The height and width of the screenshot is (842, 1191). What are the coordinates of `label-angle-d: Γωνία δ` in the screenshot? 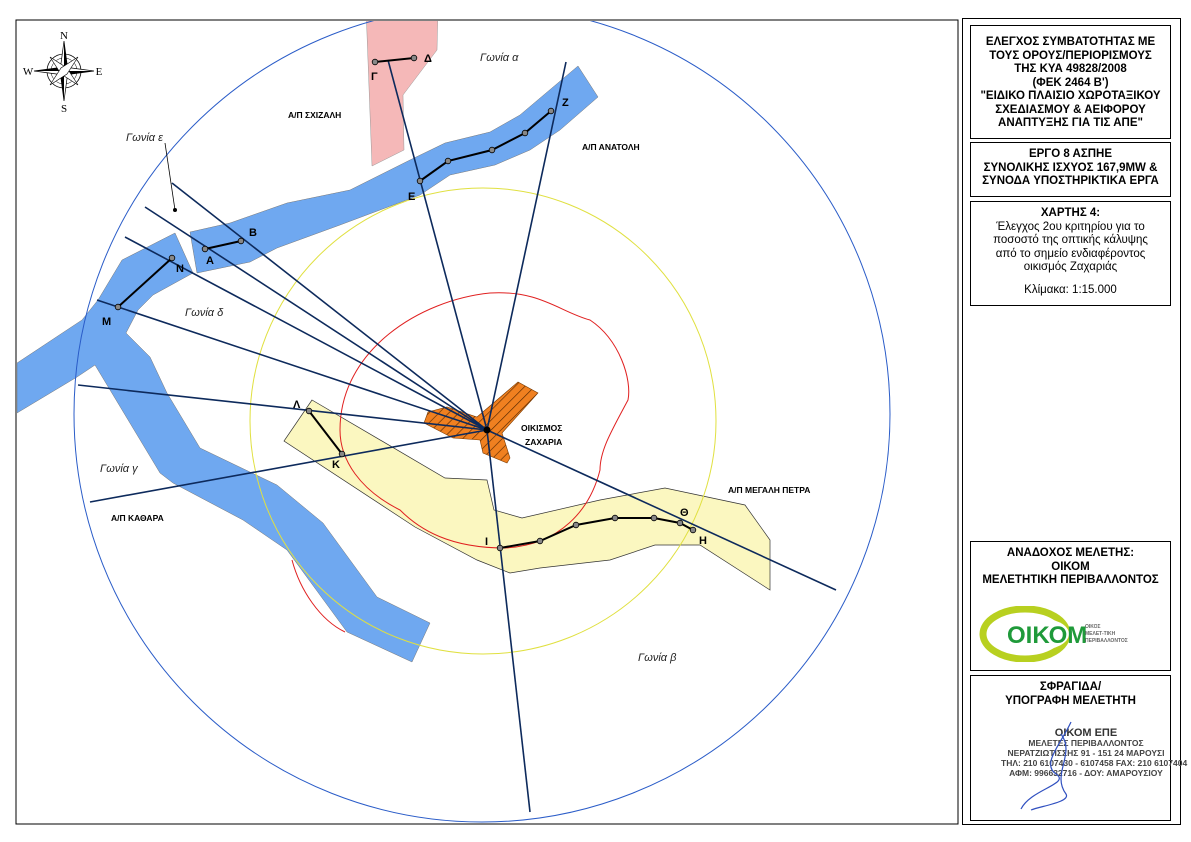 It's located at (204, 313).